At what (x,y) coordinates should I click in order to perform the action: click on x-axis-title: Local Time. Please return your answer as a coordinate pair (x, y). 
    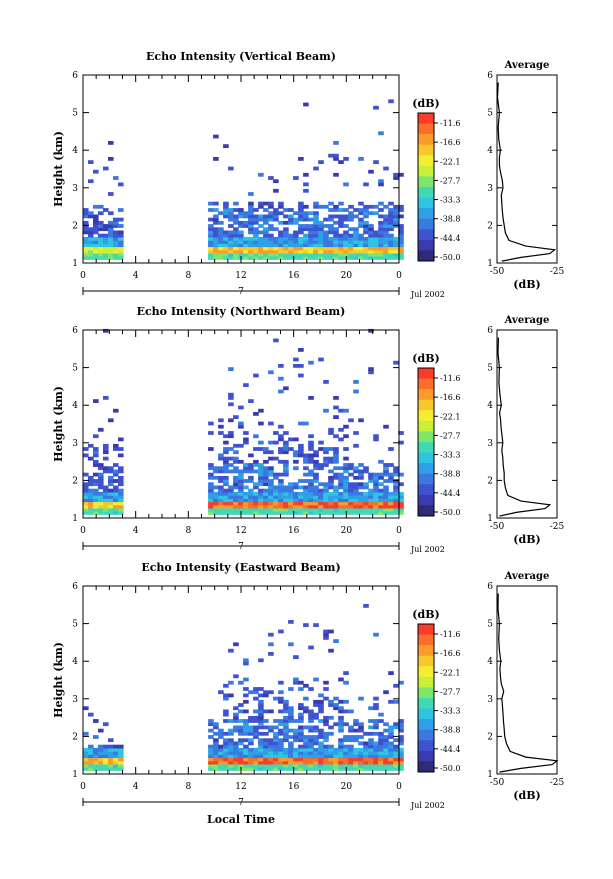
    Looking at the image, I should click on (241, 819).